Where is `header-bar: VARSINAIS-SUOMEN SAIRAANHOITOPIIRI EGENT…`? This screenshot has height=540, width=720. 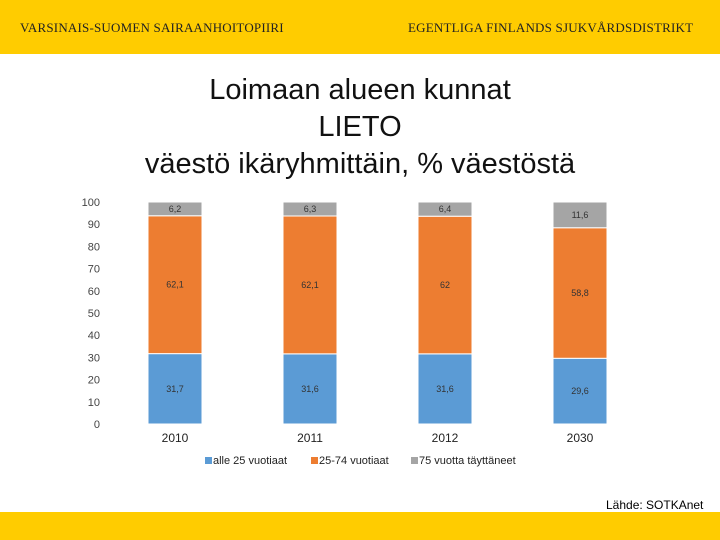 header-bar: VARSINAIS-SUOMEN SAIRAANHOITOPIIRI EGENT… is located at coordinates (360, 27).